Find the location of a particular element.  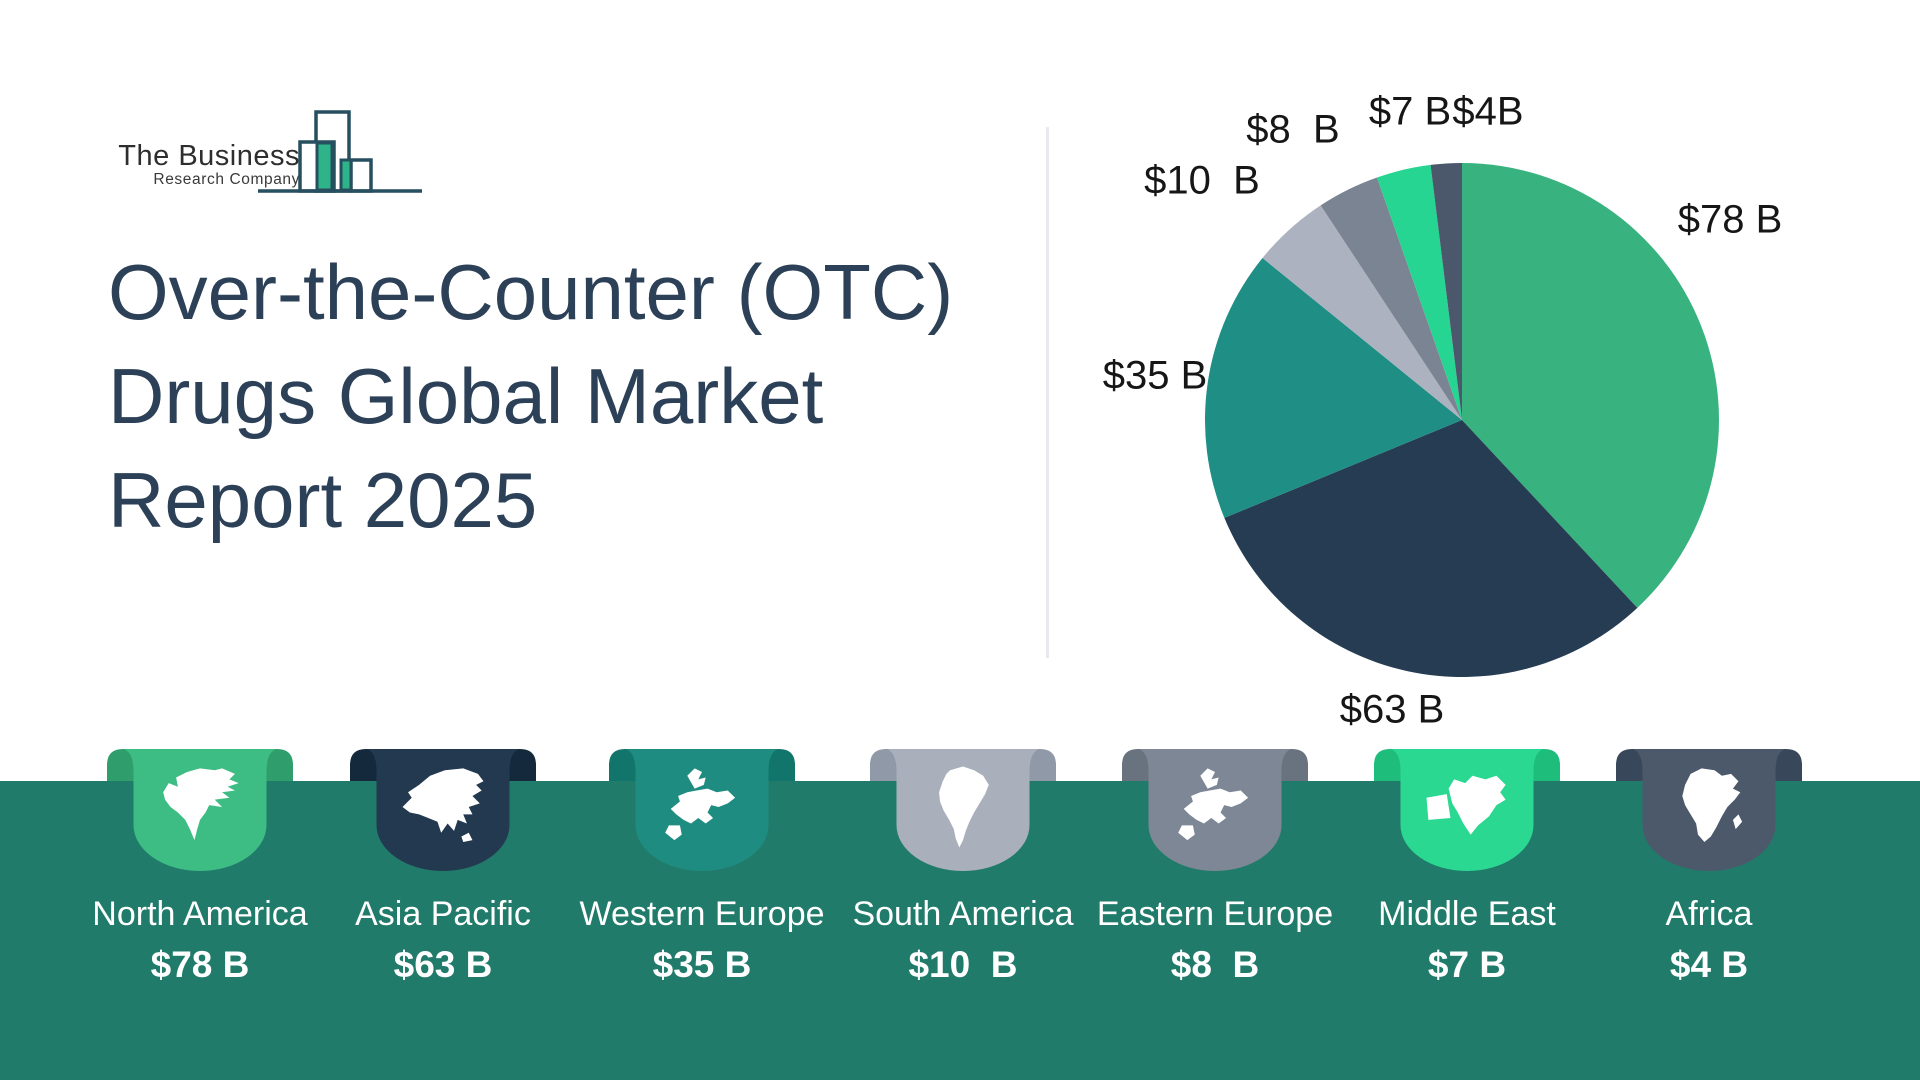

ribbon-north-america is located at coordinates (200, 810).